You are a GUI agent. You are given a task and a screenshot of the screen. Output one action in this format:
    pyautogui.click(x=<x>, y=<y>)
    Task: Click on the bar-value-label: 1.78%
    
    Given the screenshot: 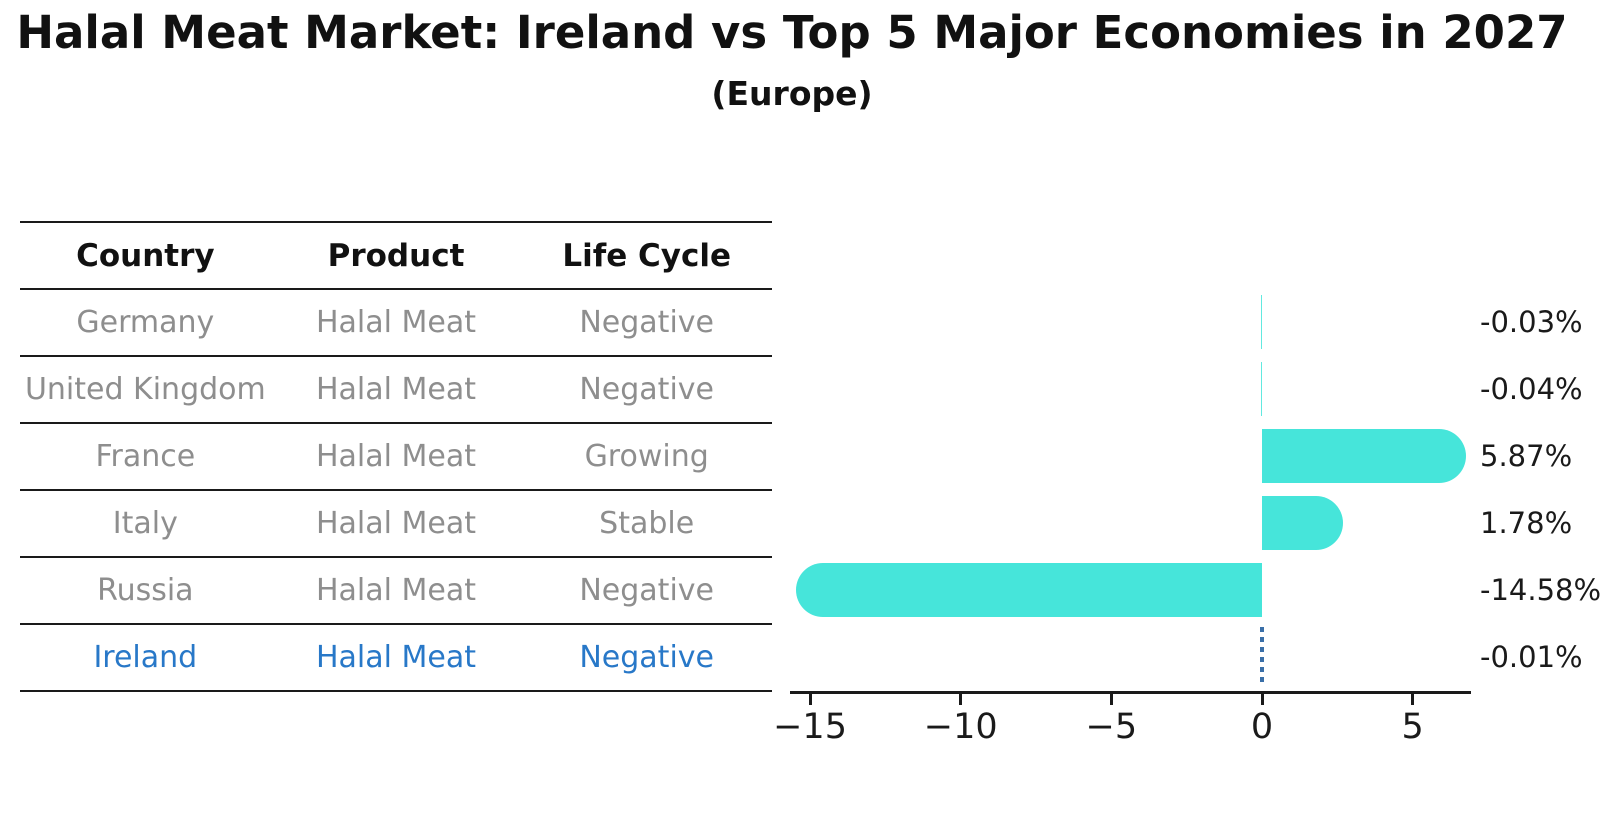 What is the action you would take?
    pyautogui.click(x=1526, y=522)
    